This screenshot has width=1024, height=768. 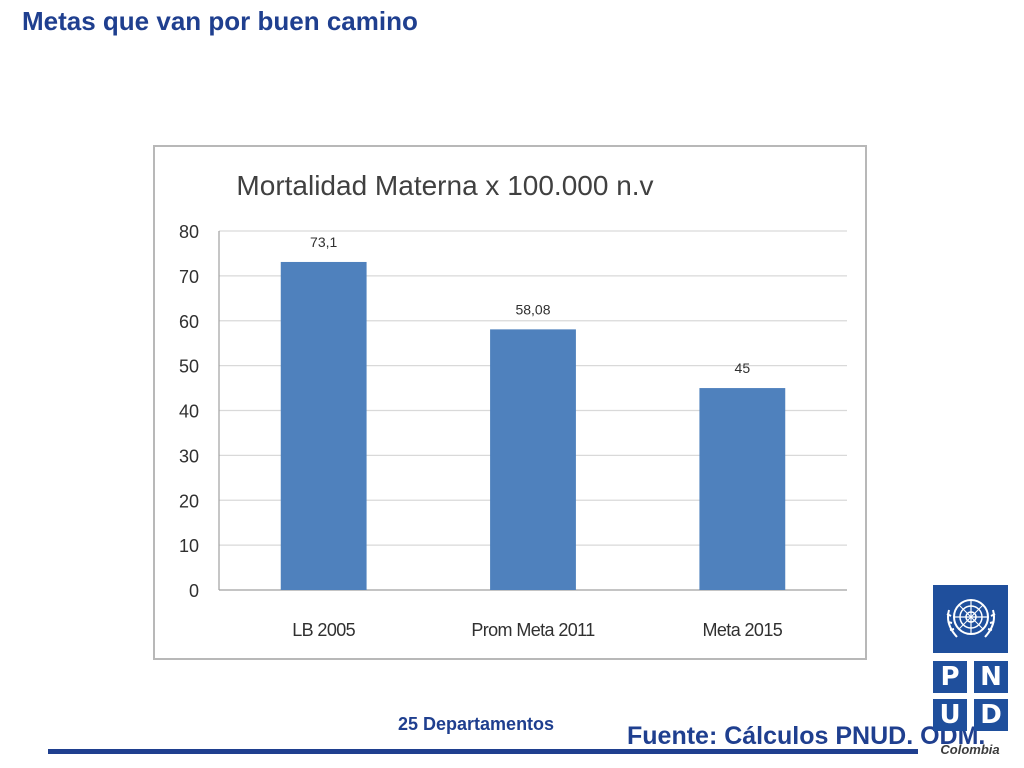 I want to click on y-tick-label: 80, so click(x=189, y=232).